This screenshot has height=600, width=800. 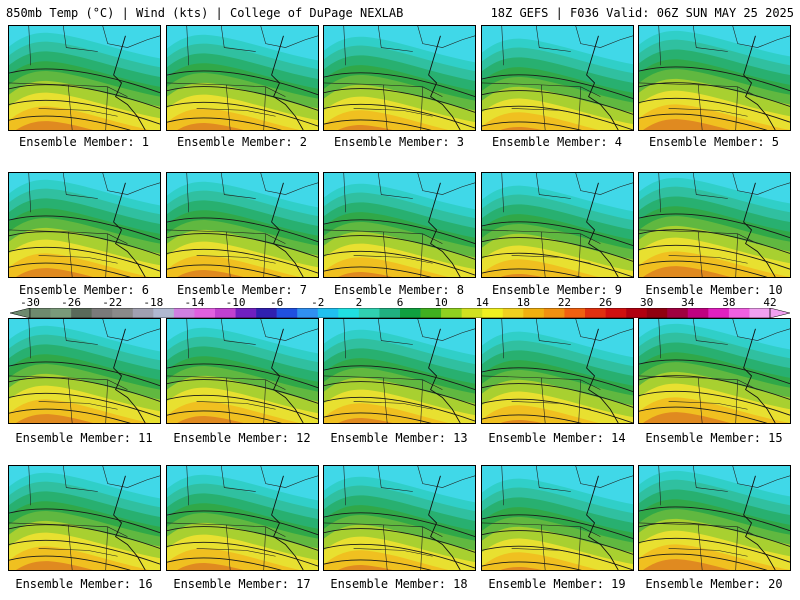 I want to click on member-label-9: Ensemble Member: 9, so click(x=557, y=290).